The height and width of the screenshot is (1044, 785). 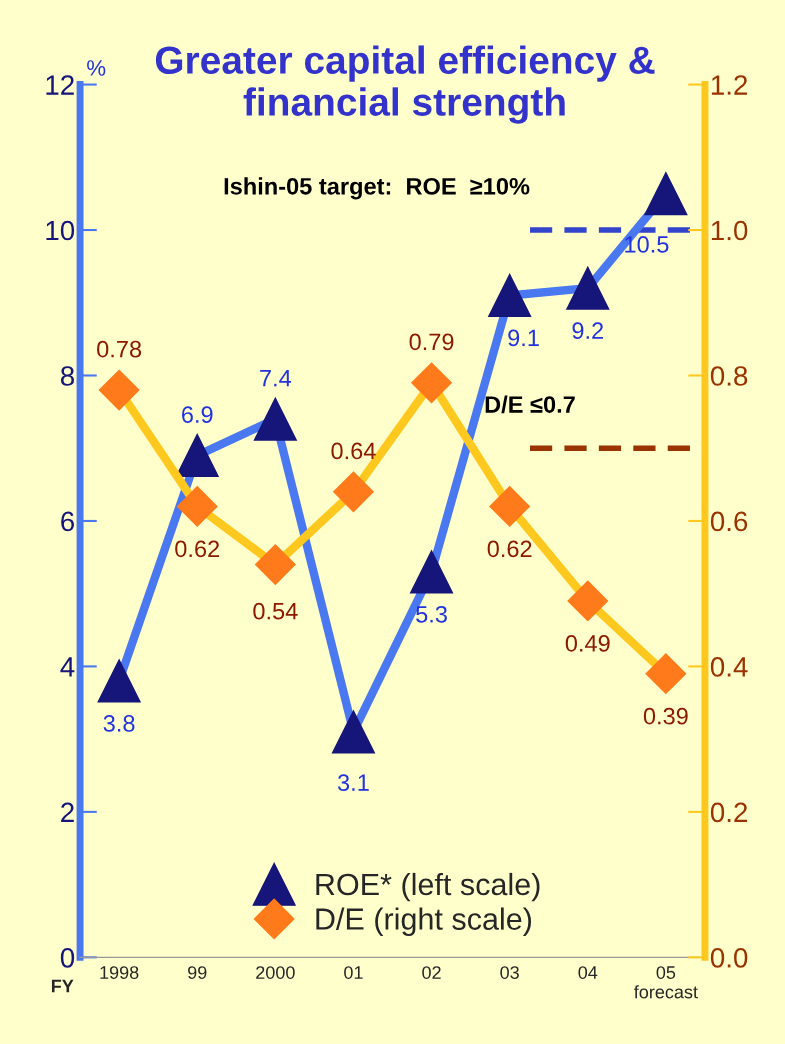 What do you see at coordinates (588, 972) in the screenshot?
I see `x-tick-label: 04` at bounding box center [588, 972].